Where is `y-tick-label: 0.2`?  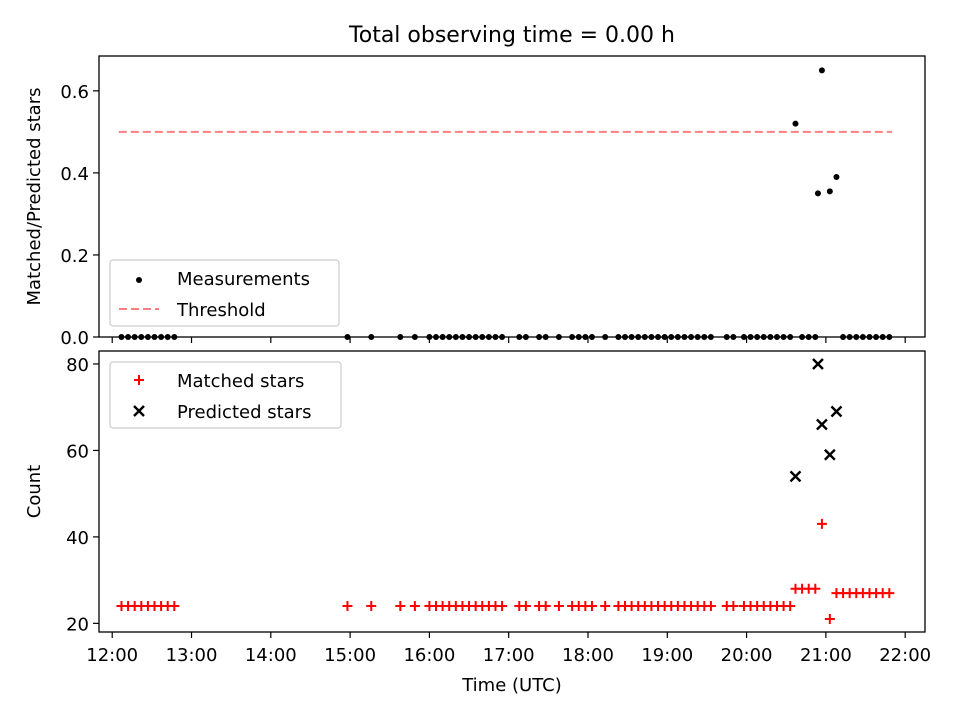
y-tick-label: 0.2 is located at coordinates (74, 256).